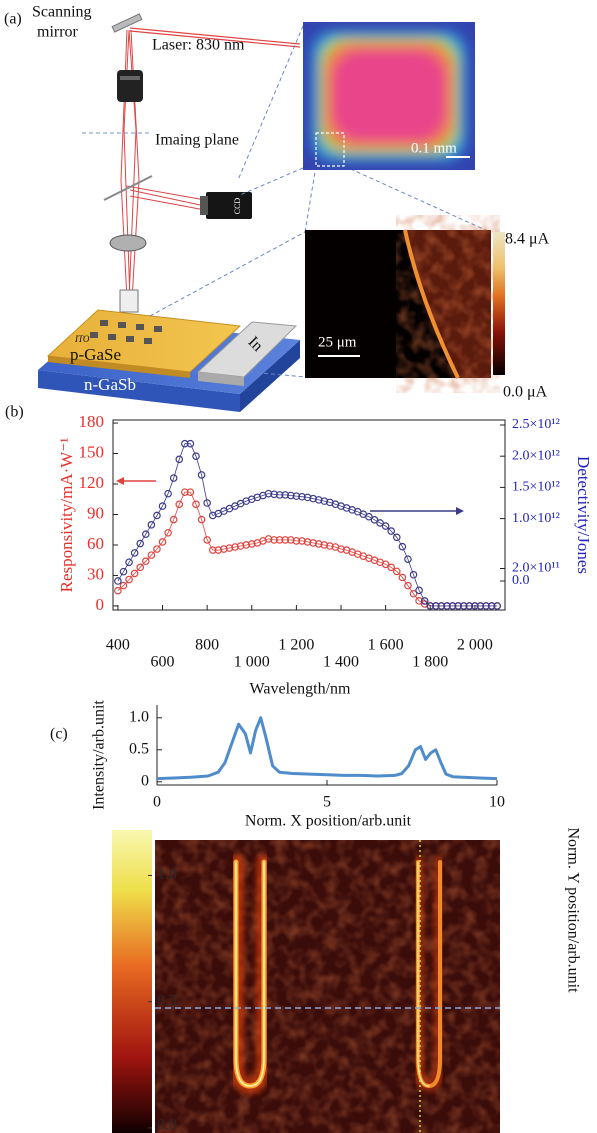 This screenshot has height=1133, width=597. What do you see at coordinates (252, 662) in the screenshot?
I see `x-tick-label: 1 000` at bounding box center [252, 662].